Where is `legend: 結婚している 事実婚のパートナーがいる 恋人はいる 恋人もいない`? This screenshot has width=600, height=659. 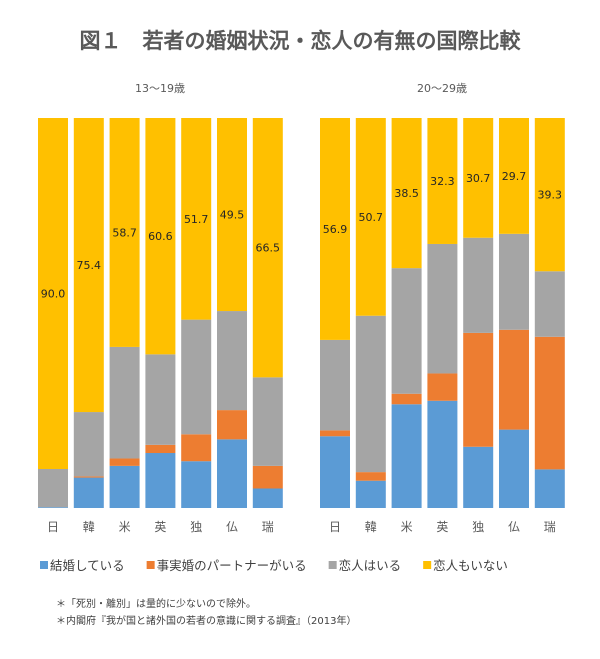 legend: 結婚している 事実婚のパートナーがいる 恋人はいる 恋人もいない is located at coordinates (274, 565).